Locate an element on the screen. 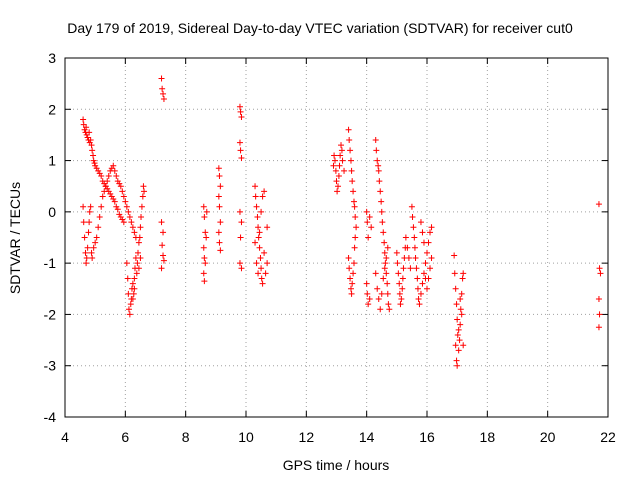 This screenshot has width=640, height=480. y-tick-label: -1 is located at coordinates (50, 263).